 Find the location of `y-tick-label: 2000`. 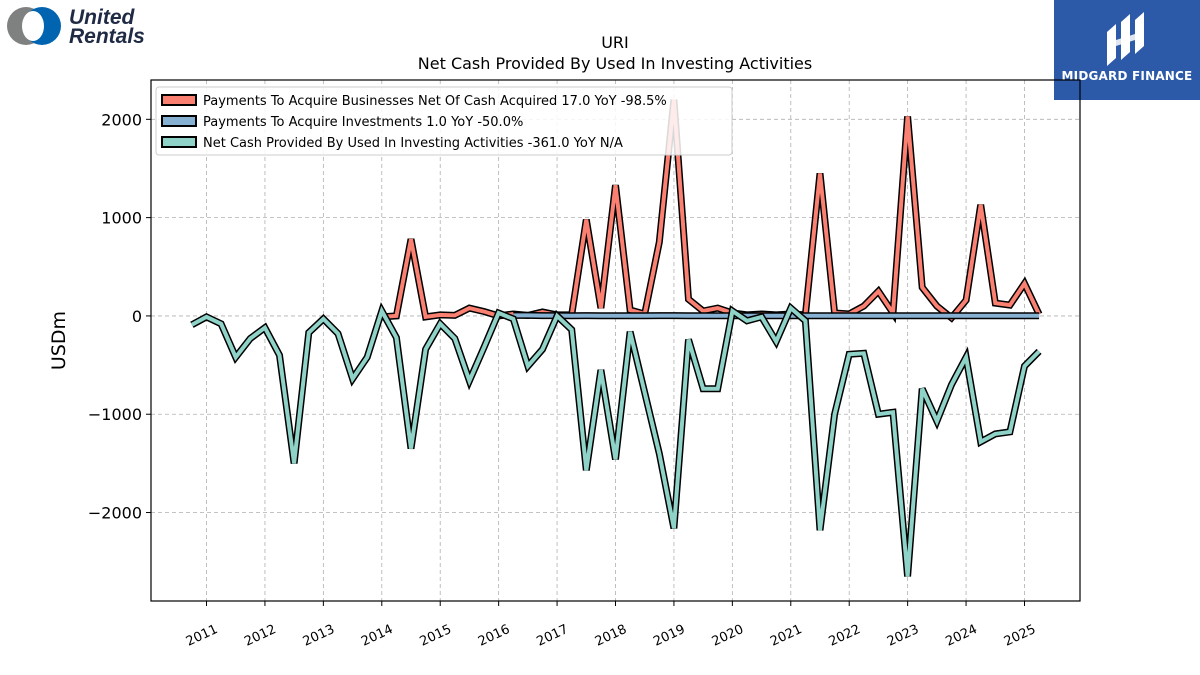

y-tick-label: 2000 is located at coordinates (121, 119).